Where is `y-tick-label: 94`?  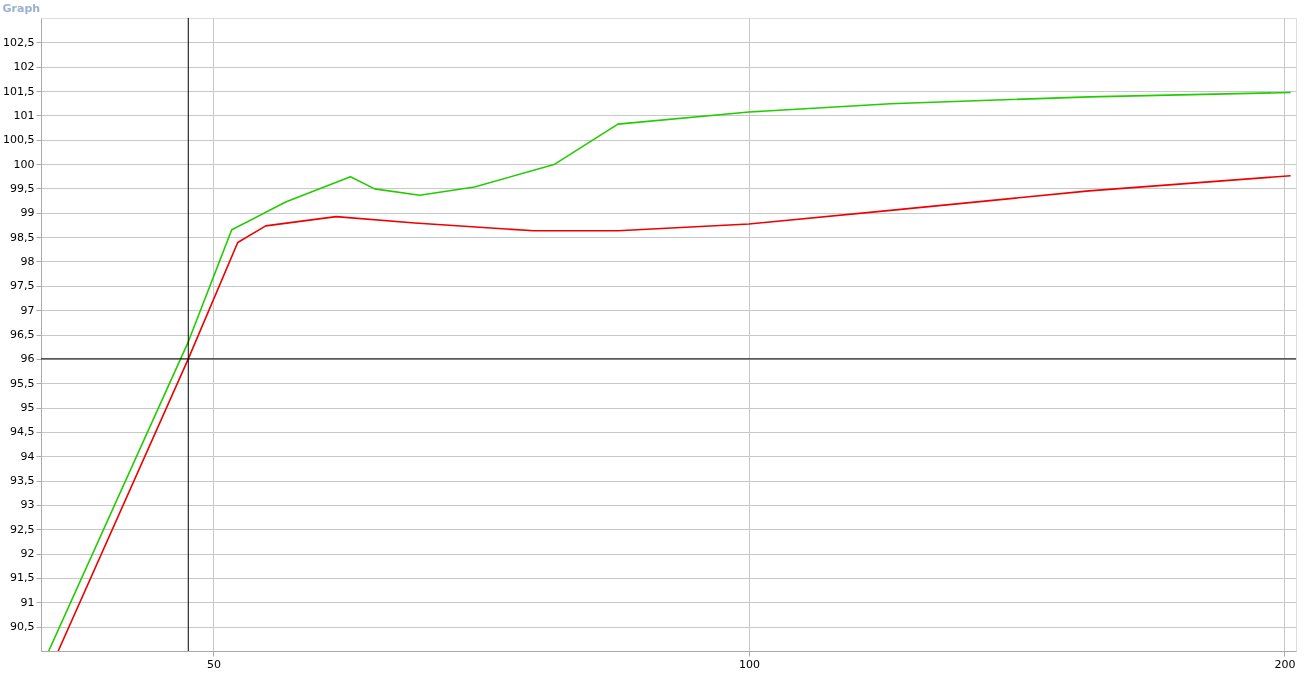 y-tick-label: 94 is located at coordinates (27, 456).